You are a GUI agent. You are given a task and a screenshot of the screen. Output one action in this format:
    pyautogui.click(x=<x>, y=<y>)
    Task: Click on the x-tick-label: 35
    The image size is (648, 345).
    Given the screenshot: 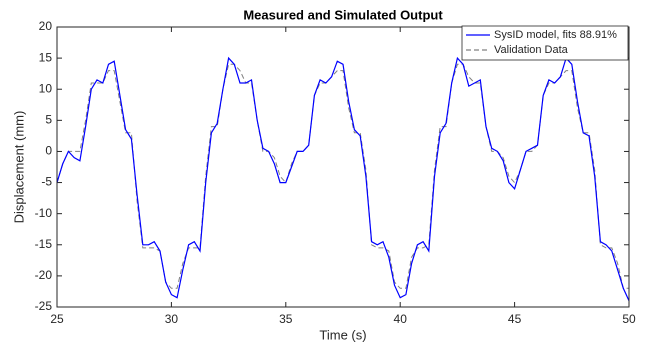 What is the action you would take?
    pyautogui.click(x=286, y=319)
    